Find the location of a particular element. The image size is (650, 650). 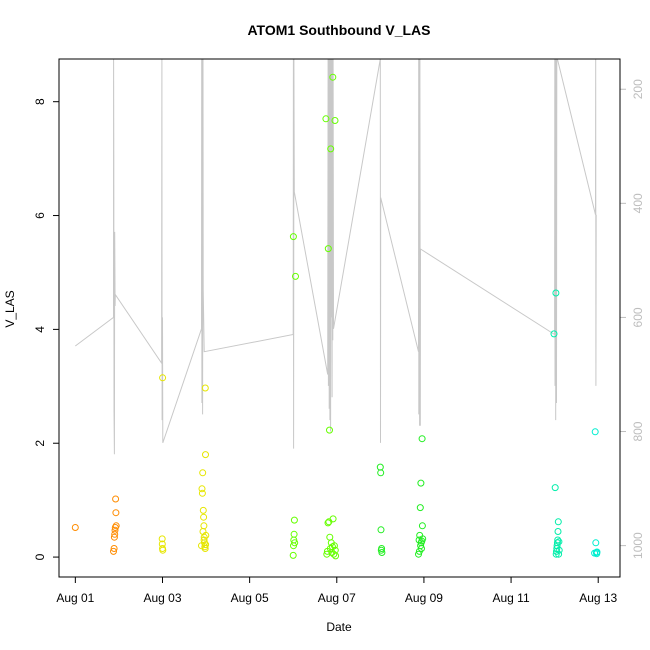

x-tick-label: Aug 11 is located at coordinates (510, 598).